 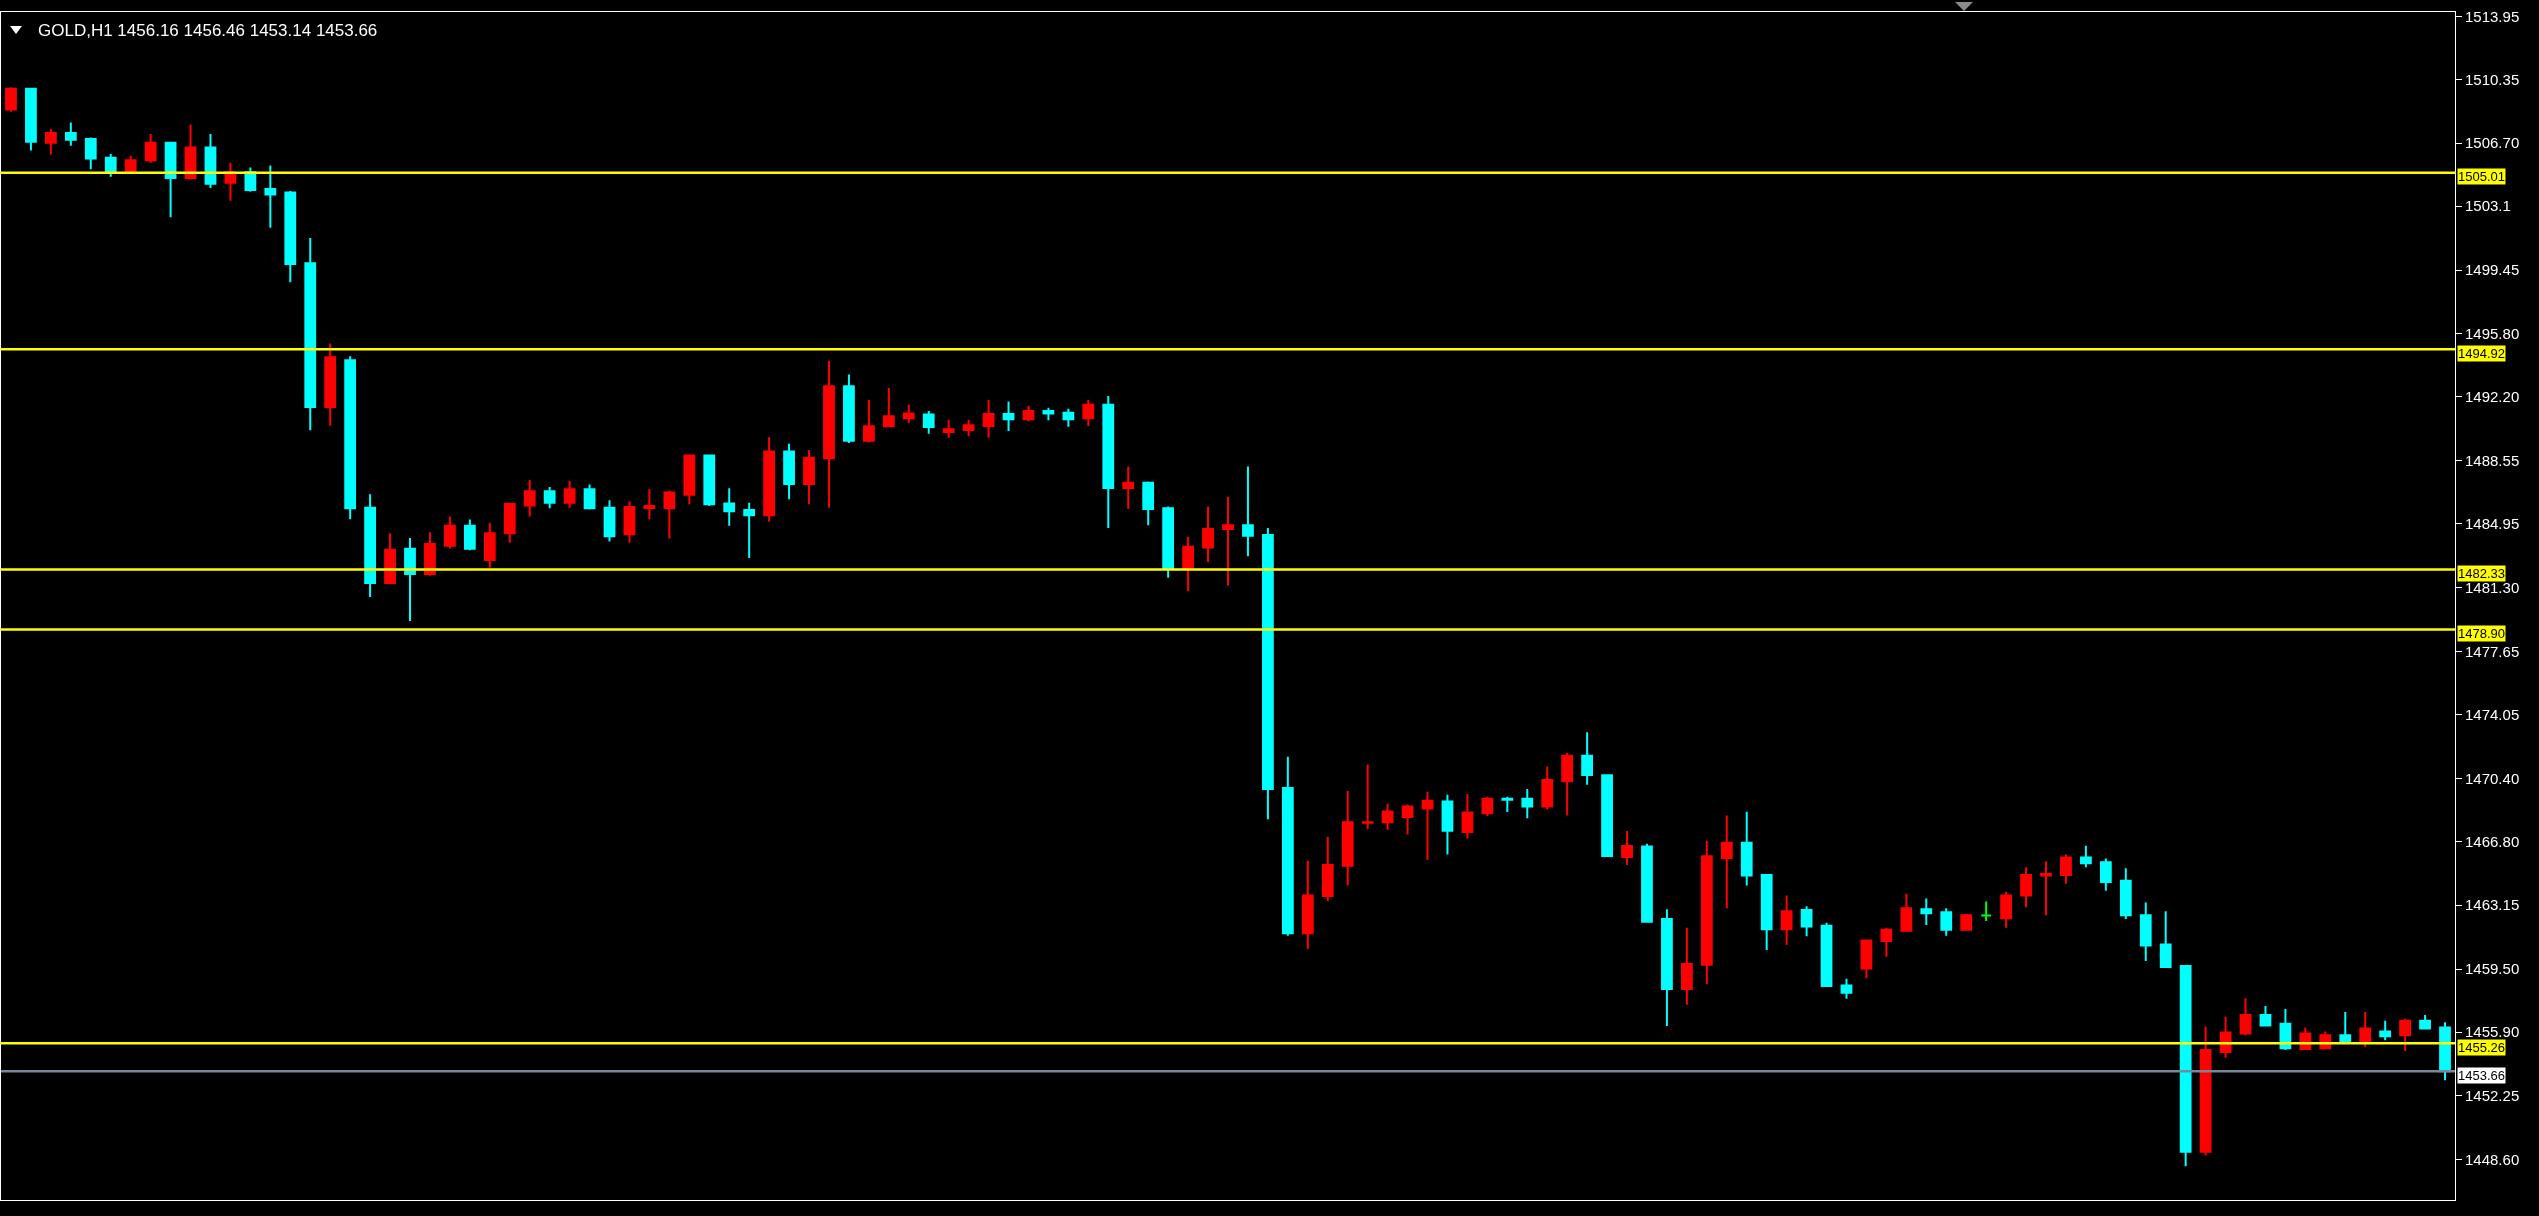 I want to click on ref-line-label: 1482.33, so click(x=2481, y=573).